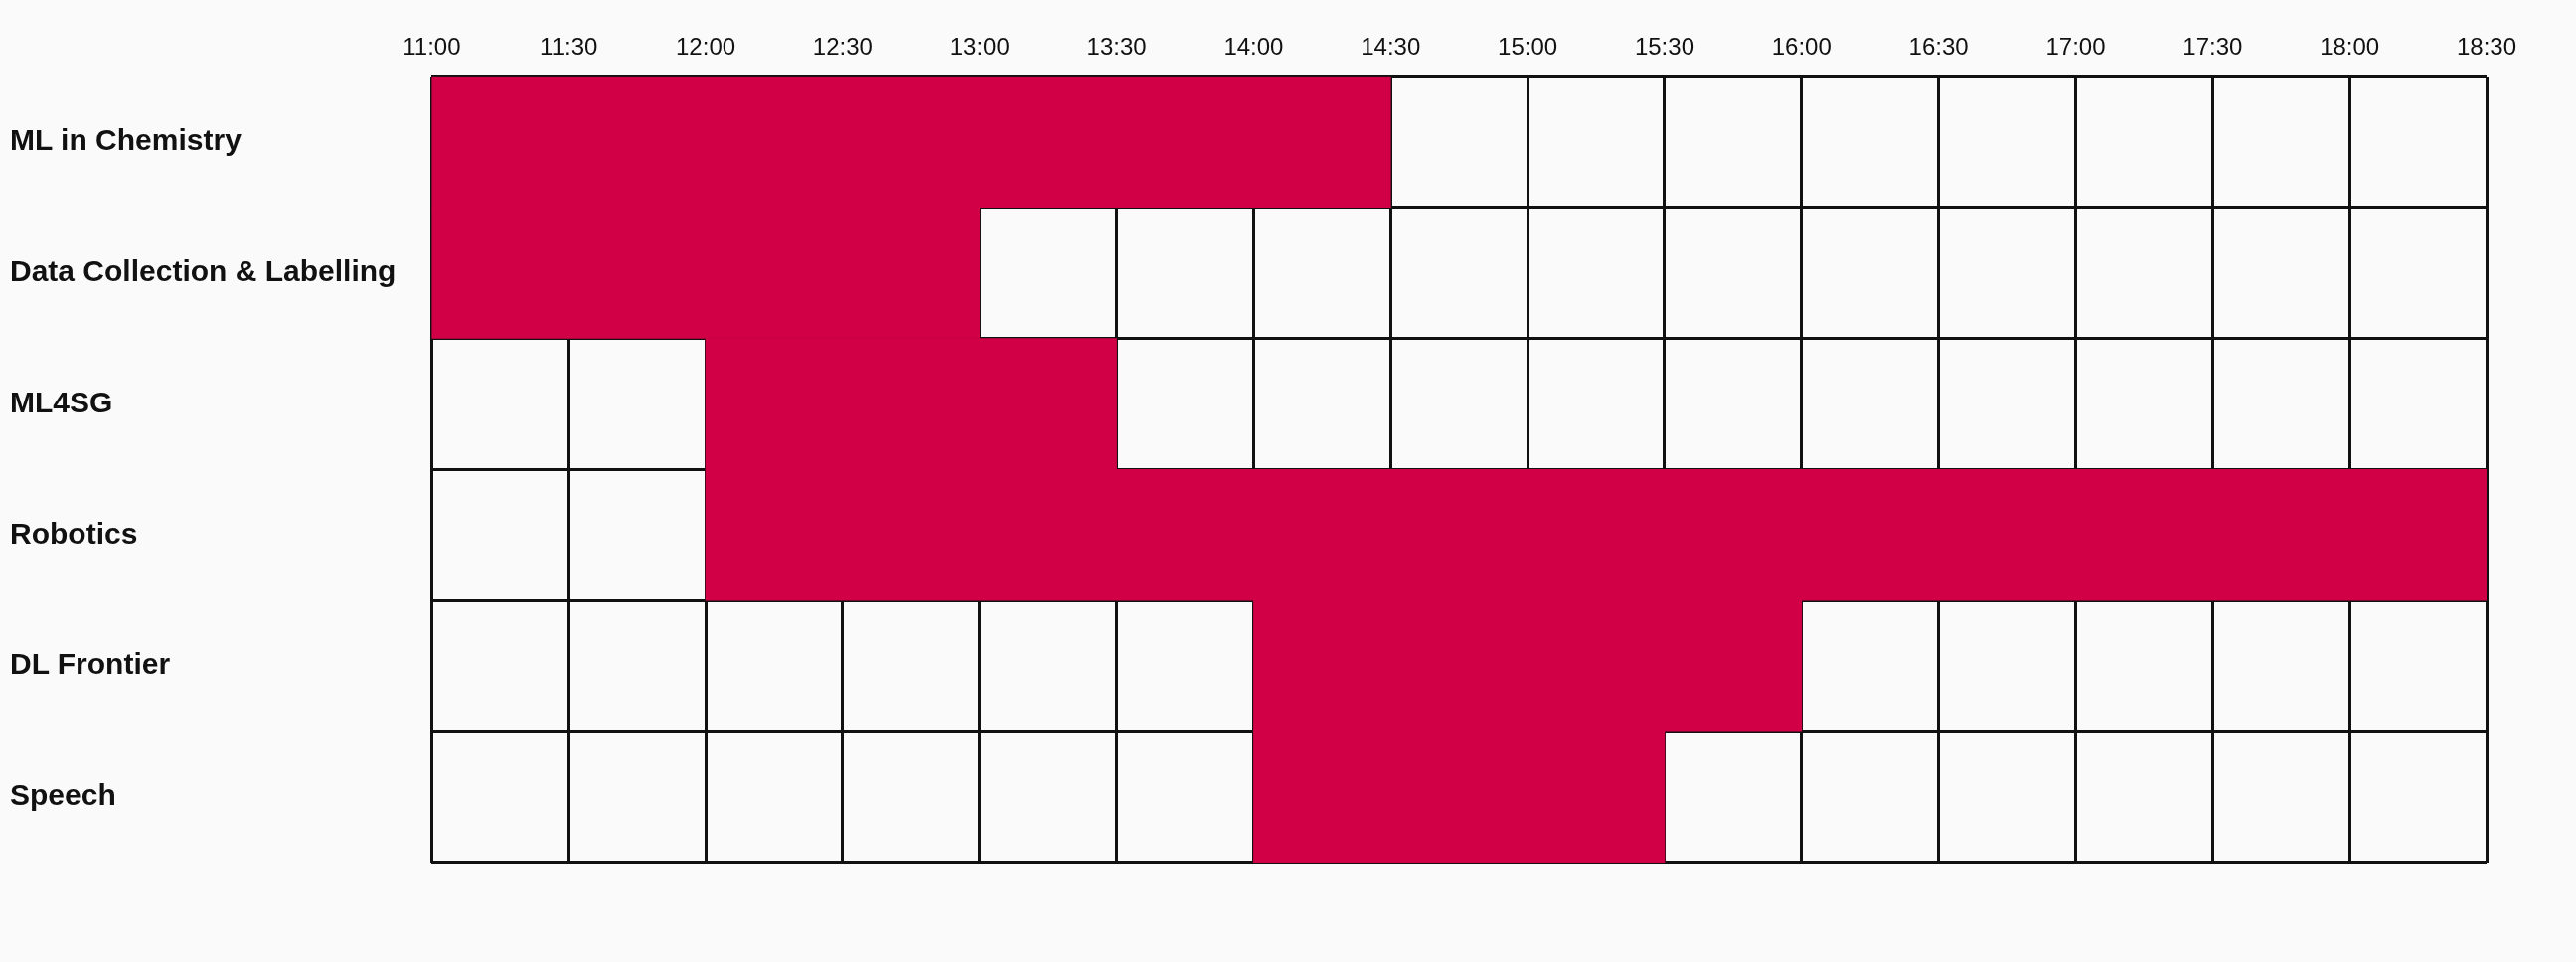 This screenshot has width=2576, height=962. Describe the element at coordinates (1664, 47) in the screenshot. I see `x-tick-label: 15:30` at that location.